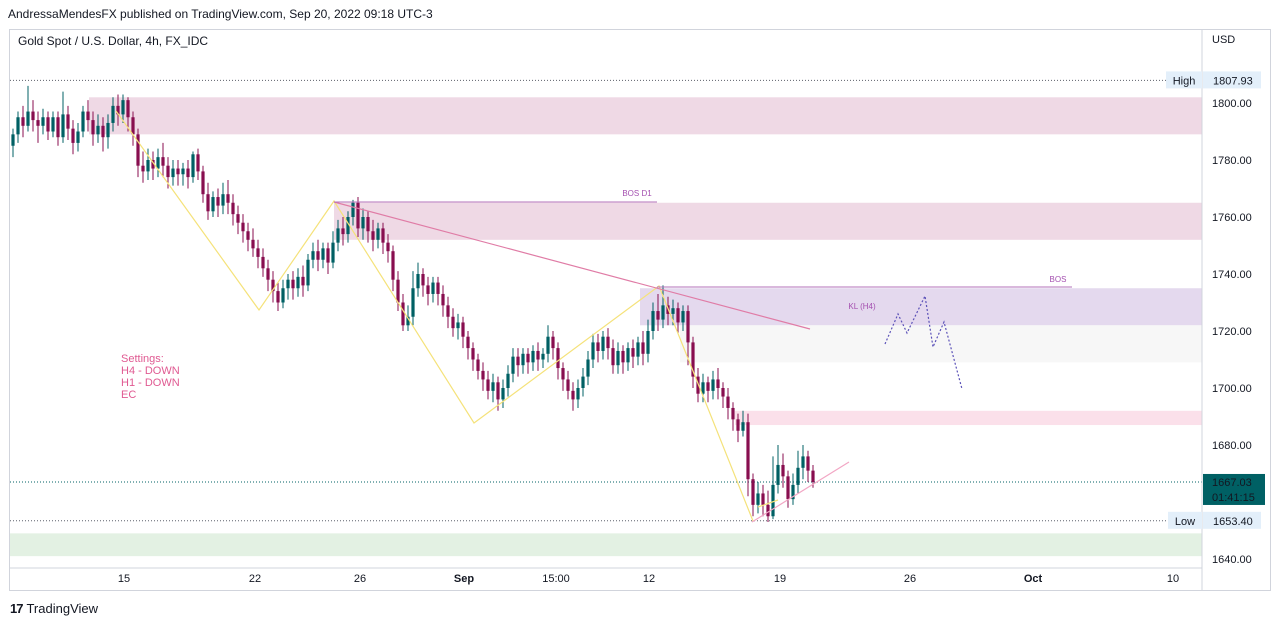 The image size is (1280, 627). What do you see at coordinates (1058, 279) in the screenshot?
I see `bos-label: BOS` at bounding box center [1058, 279].